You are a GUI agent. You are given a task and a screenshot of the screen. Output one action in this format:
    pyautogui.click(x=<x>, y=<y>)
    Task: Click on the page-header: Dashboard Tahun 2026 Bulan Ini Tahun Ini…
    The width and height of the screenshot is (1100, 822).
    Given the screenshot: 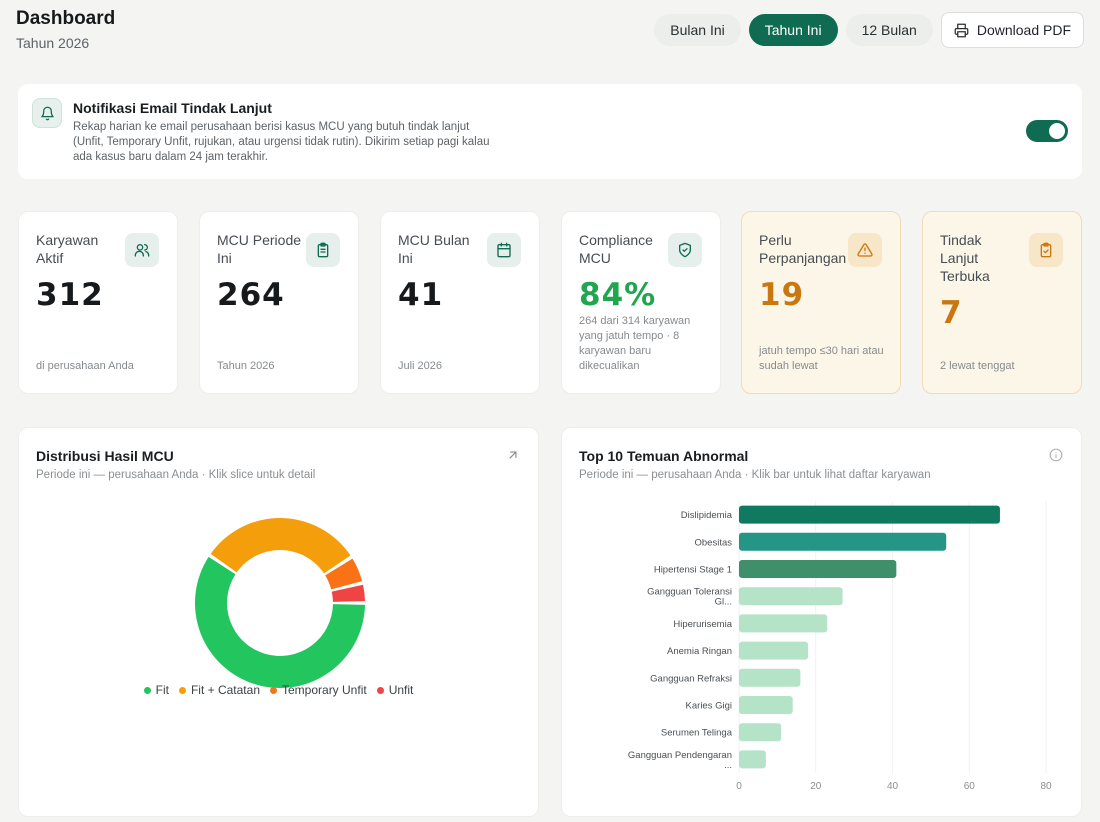 What is the action you would take?
    pyautogui.click(x=550, y=33)
    